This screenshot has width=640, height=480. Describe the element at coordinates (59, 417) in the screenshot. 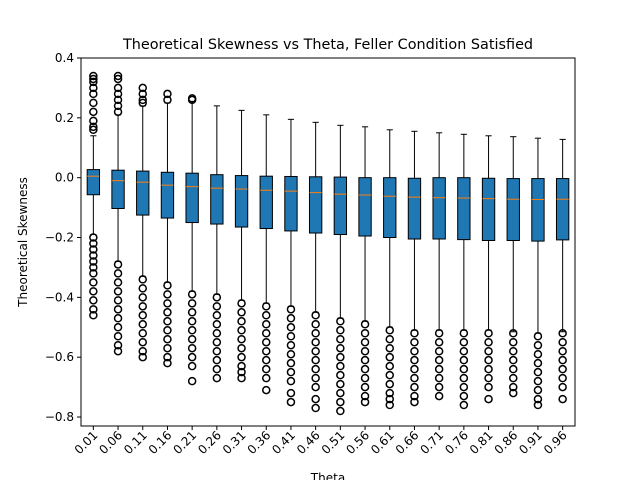

I see `y-tick-label: −0.8` at that location.